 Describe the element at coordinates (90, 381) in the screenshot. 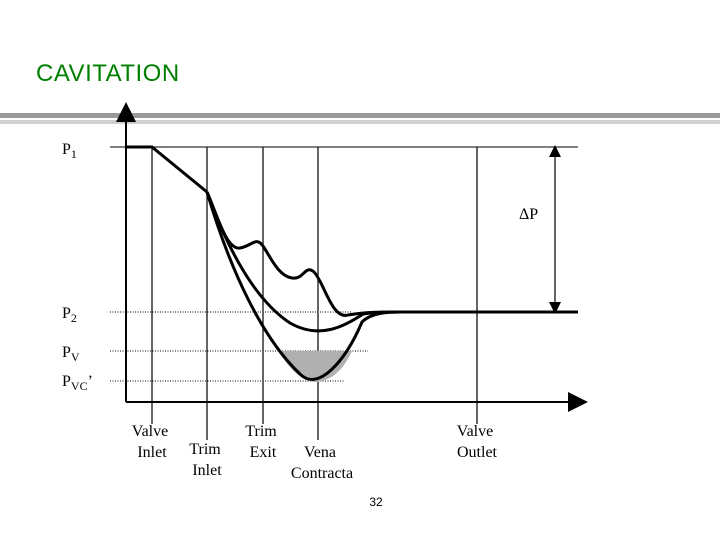

I see `pvc-suffix: ’` at that location.